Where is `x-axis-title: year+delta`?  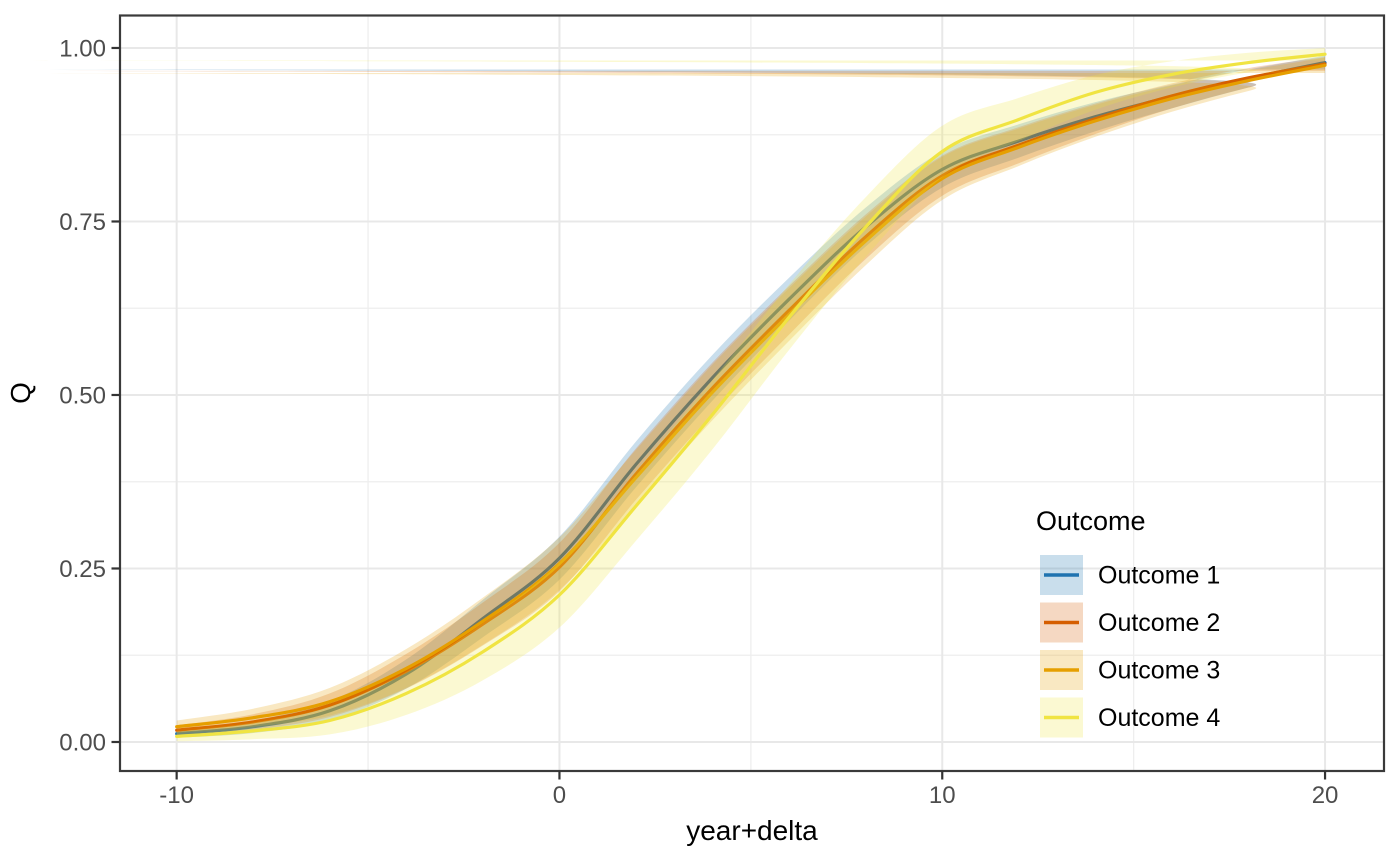 x-axis-title: year+delta is located at coordinates (752, 830).